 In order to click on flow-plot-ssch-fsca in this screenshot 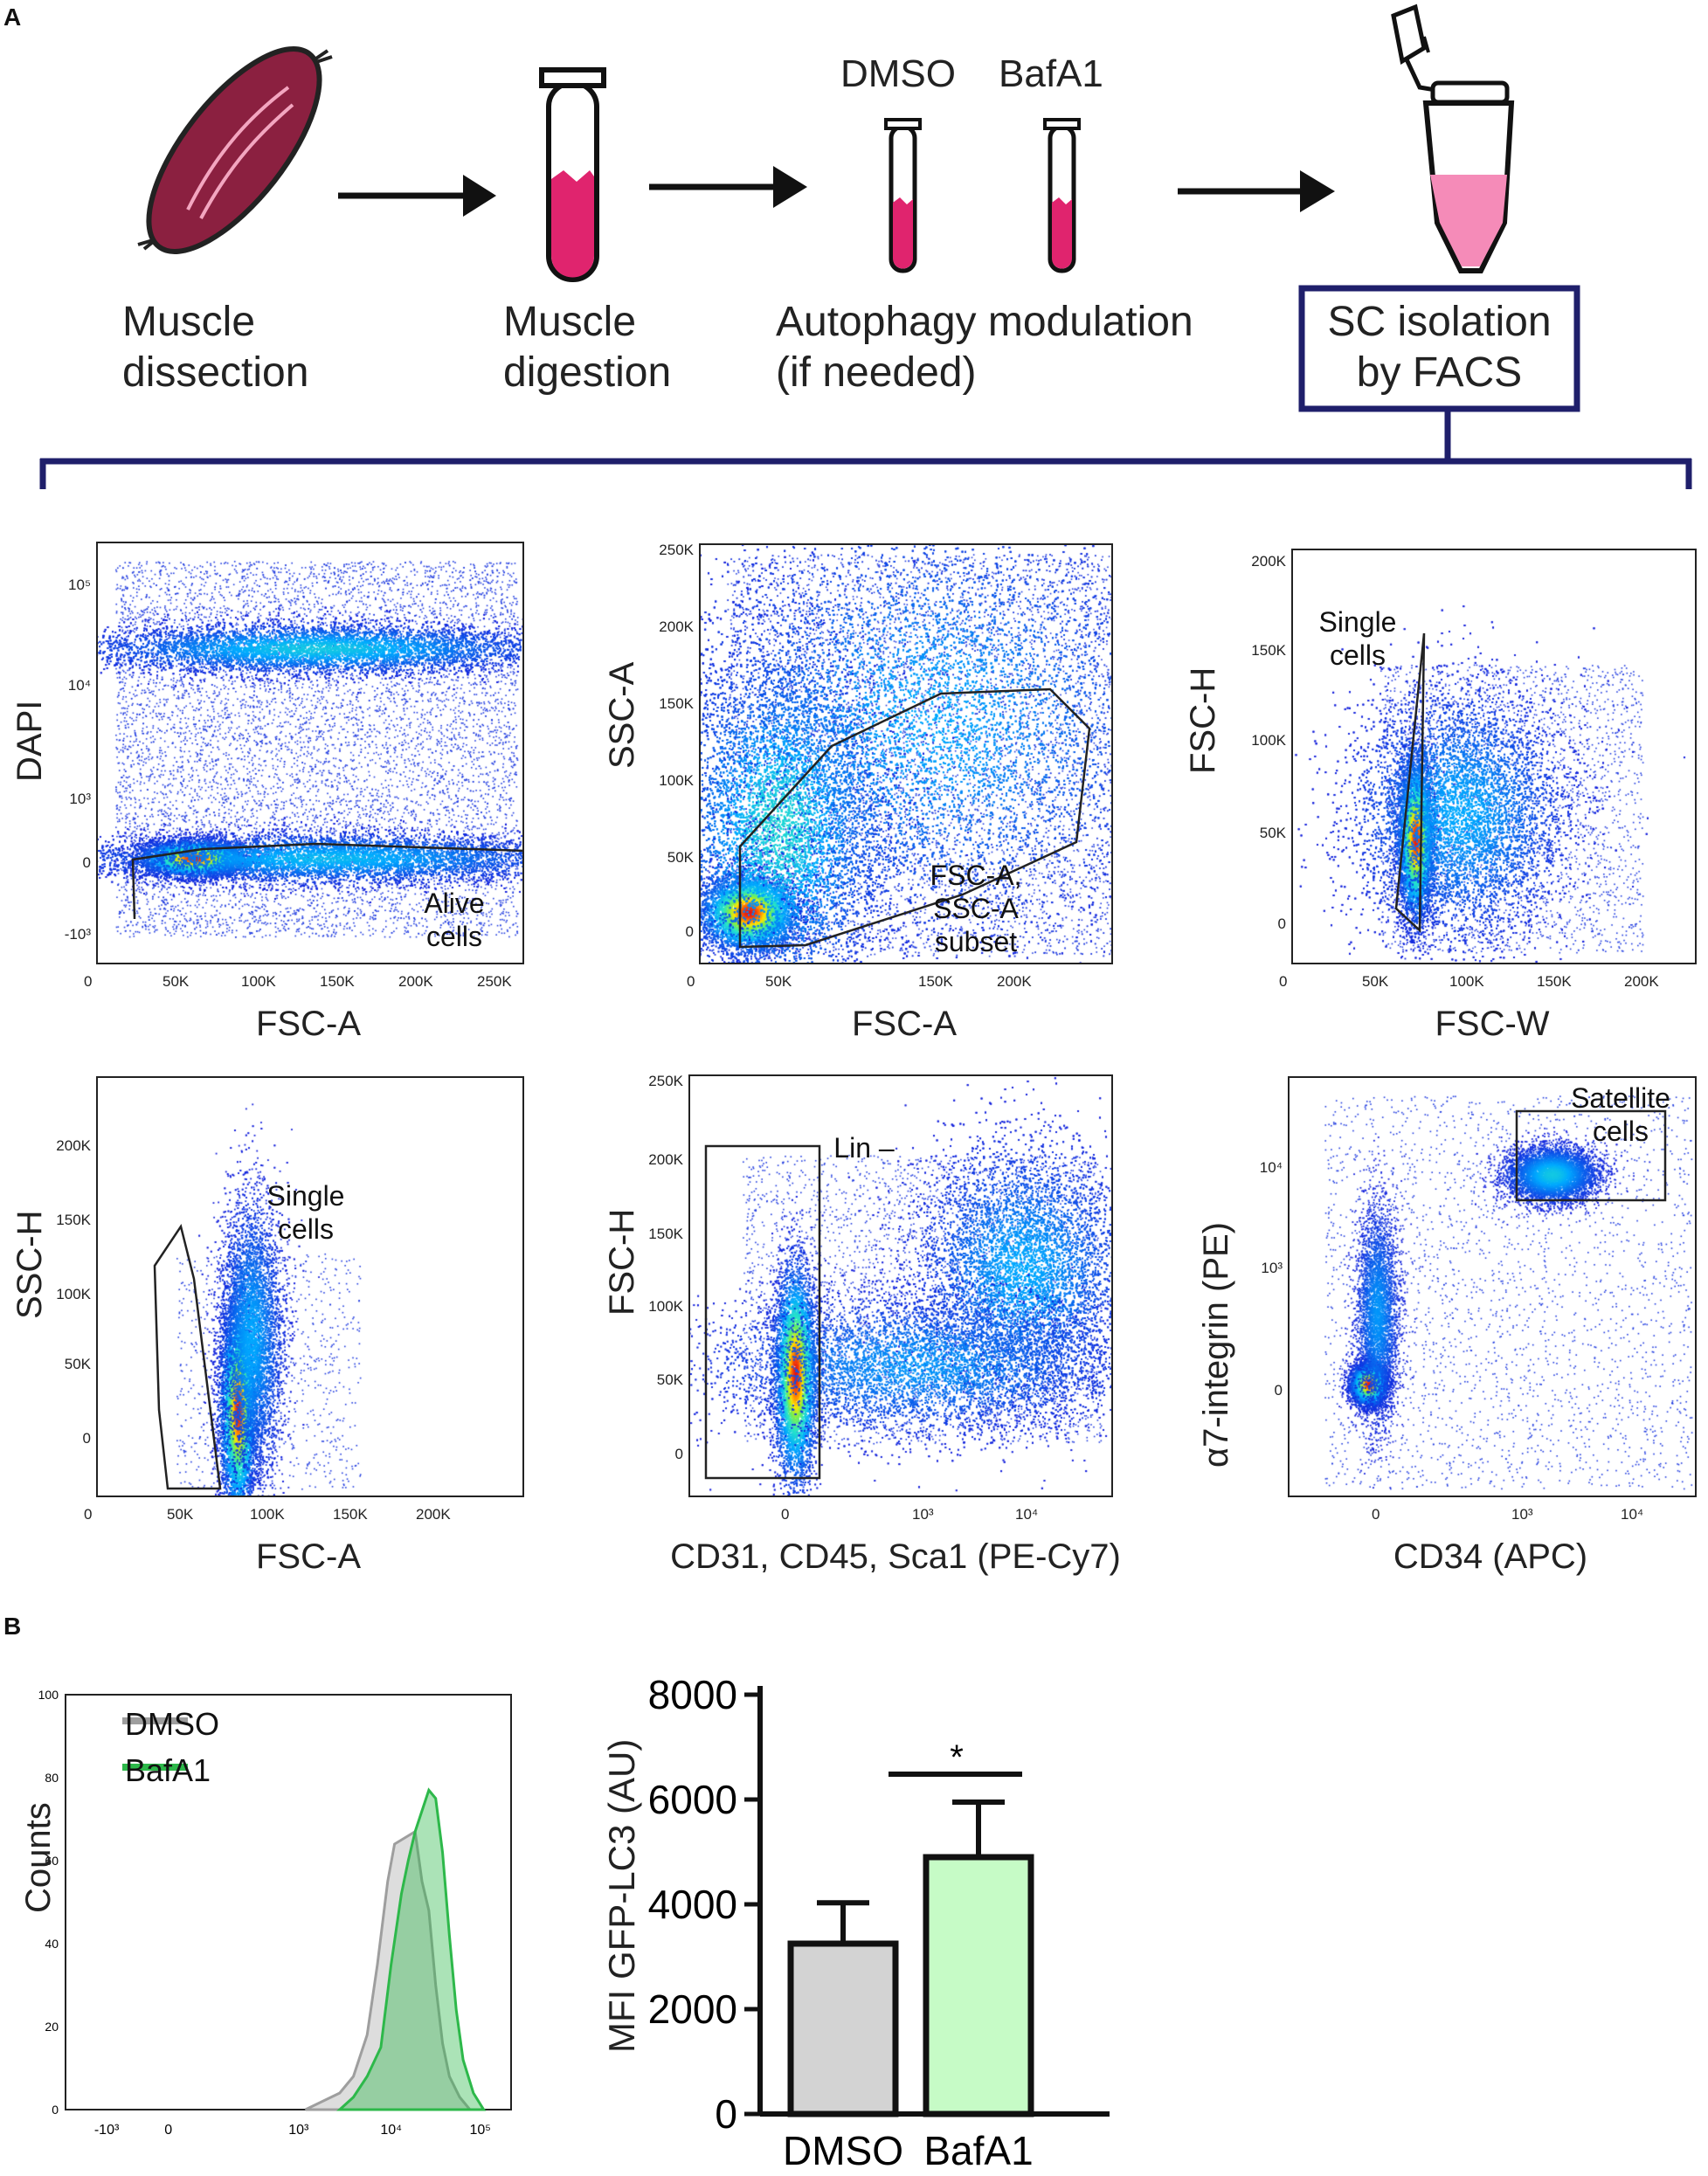, I will do `click(310, 1286)`.